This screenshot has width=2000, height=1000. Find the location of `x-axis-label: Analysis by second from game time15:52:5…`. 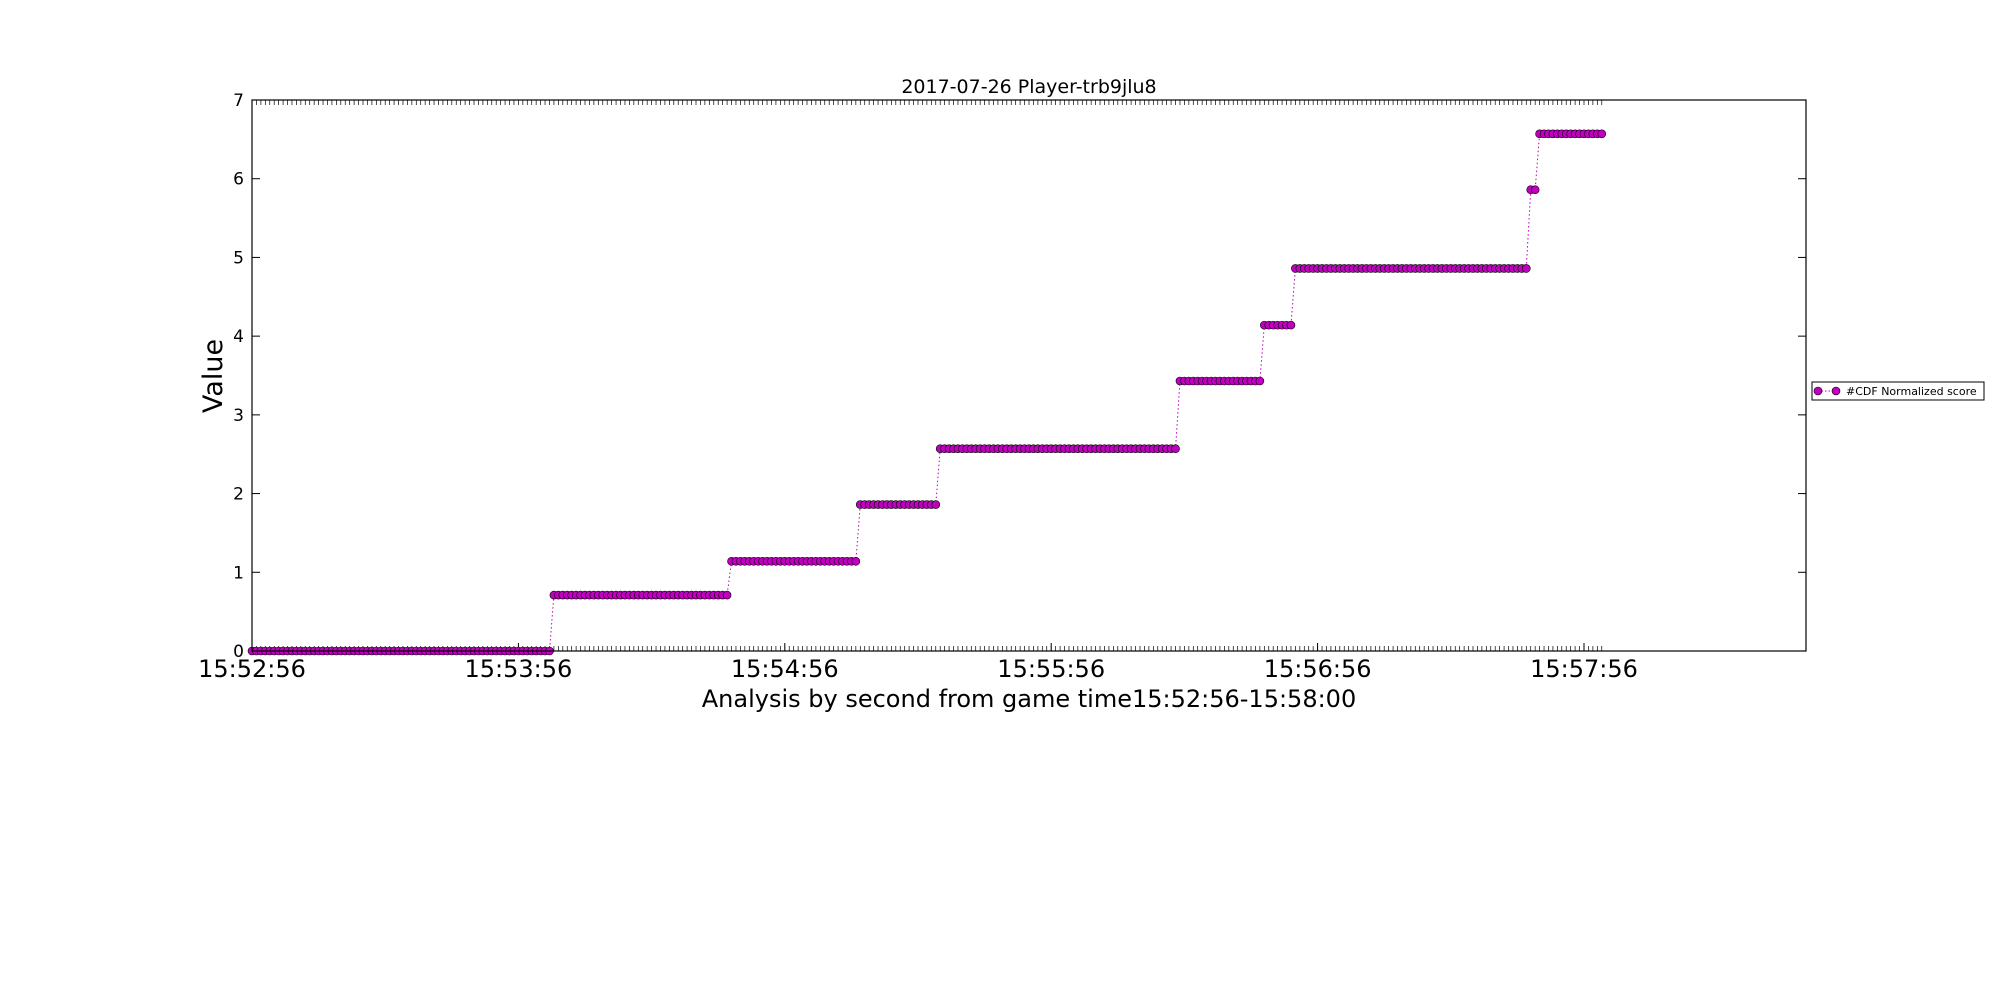

x-axis-label: Analysis by second from game time15:52:5… is located at coordinates (1029, 699).